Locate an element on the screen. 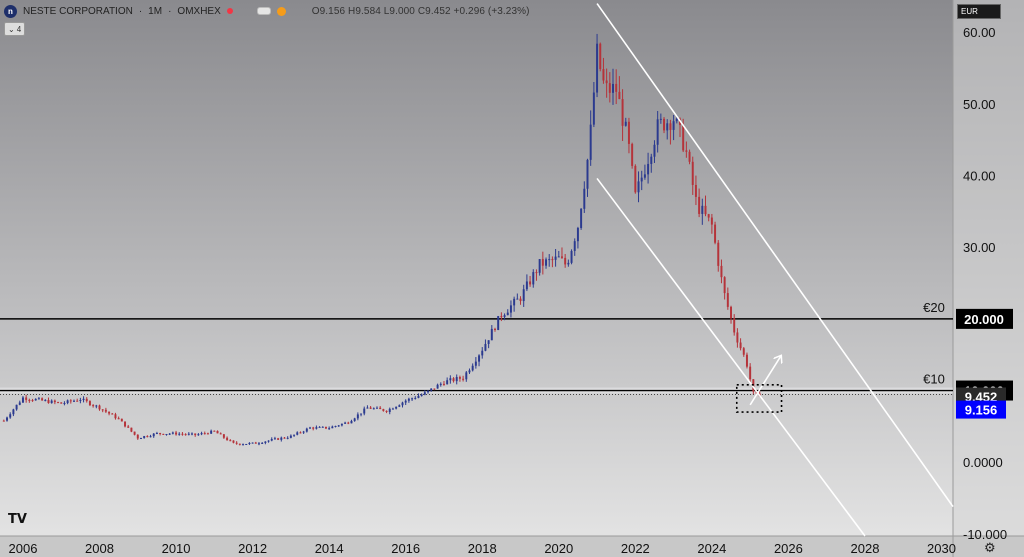 The width and height of the screenshot is (1024, 557). currency-button: EUR is located at coordinates (979, 11).